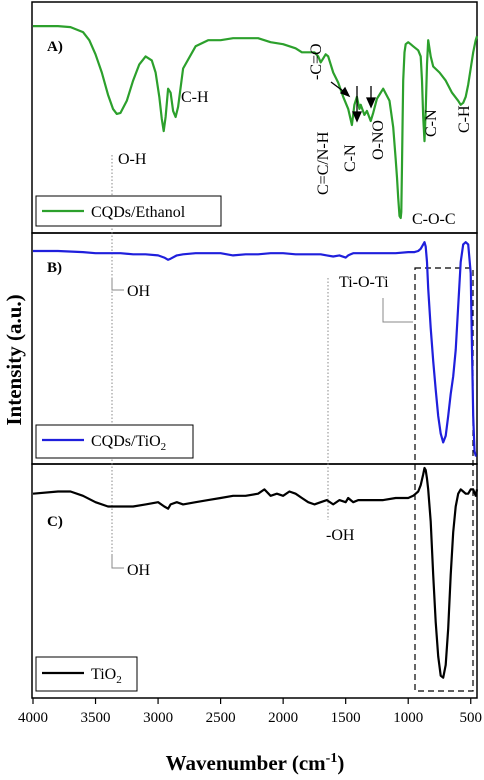  I want to click on annotation-ccnh-a: C=C/N-H, so click(323, 163).